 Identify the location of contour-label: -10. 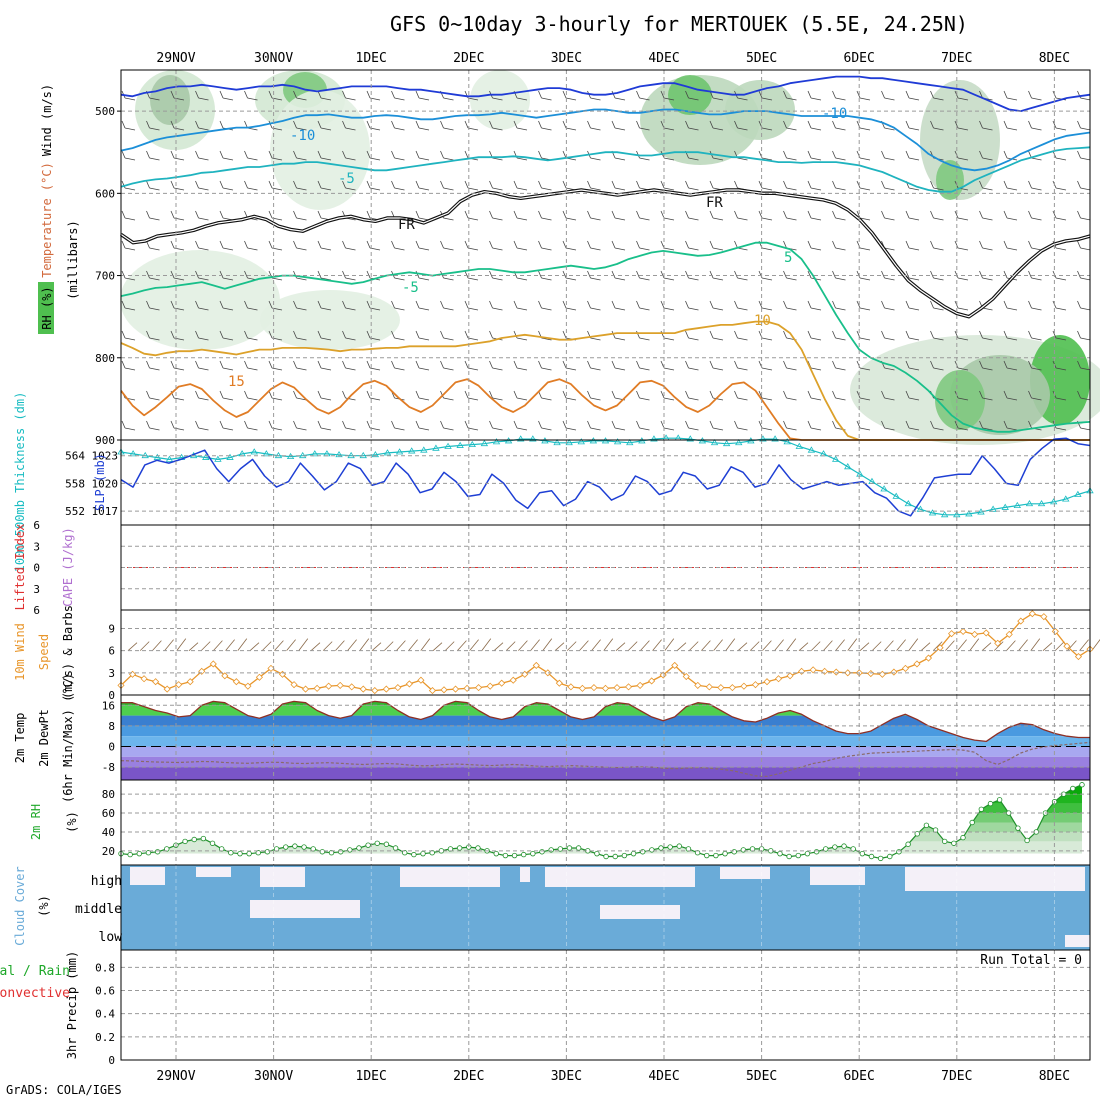
(834, 114).